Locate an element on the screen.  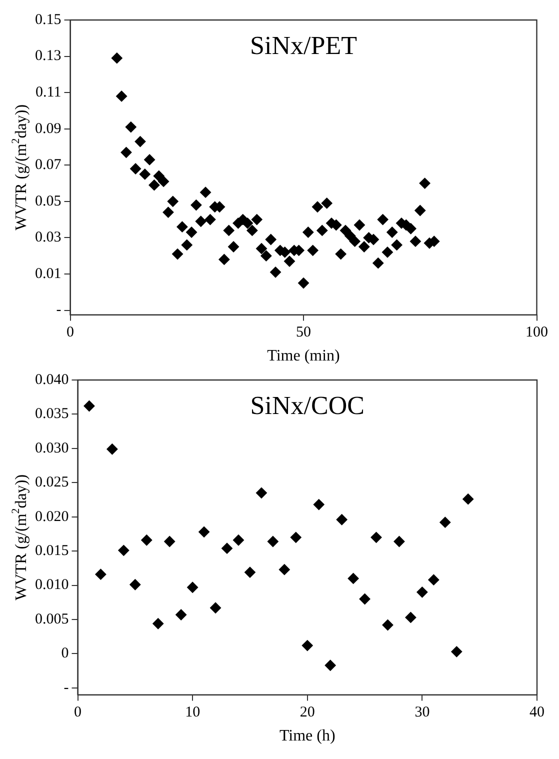
y-tick-label: 0.020 is located at coordinates (52, 516).